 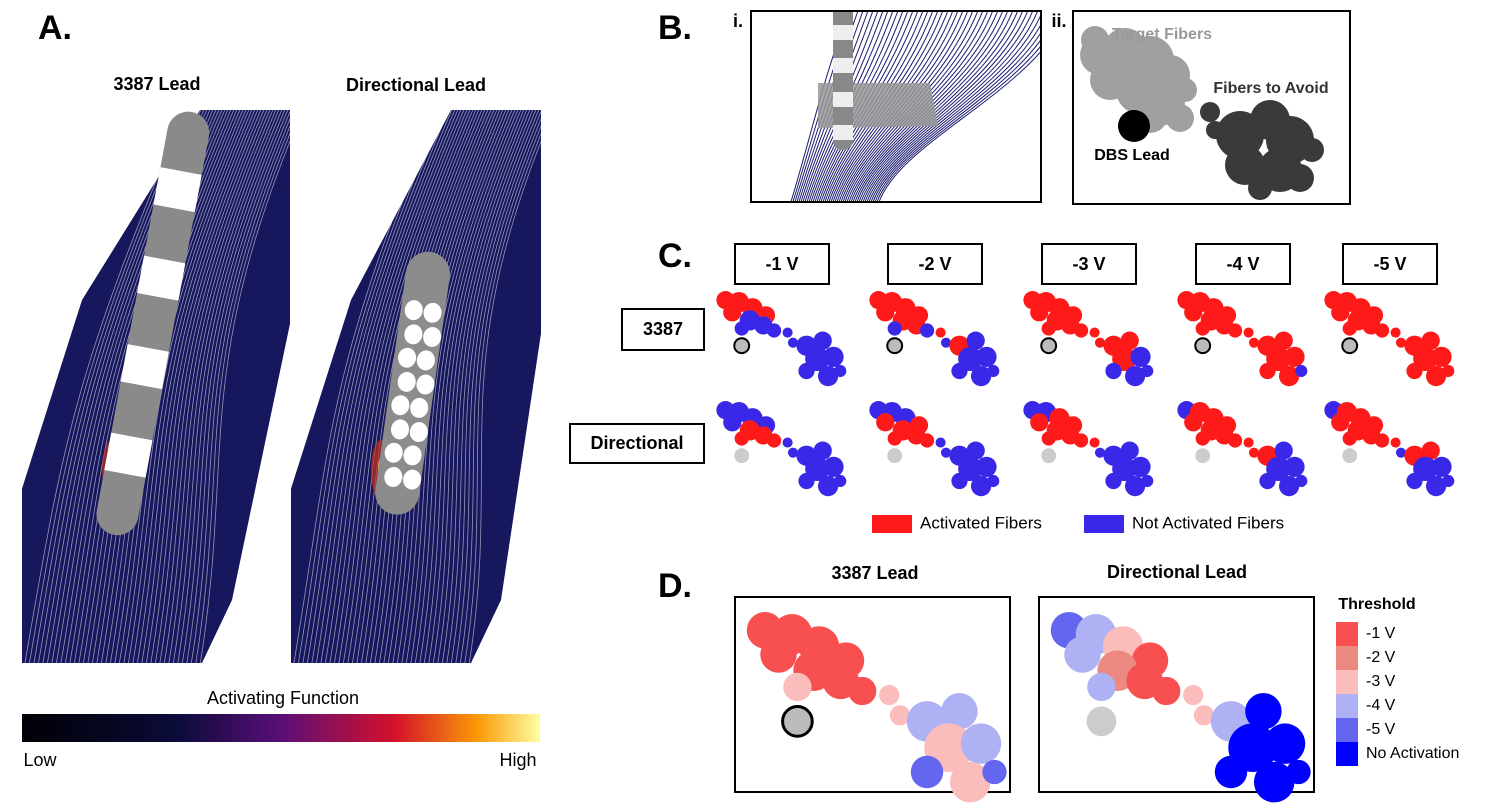 What do you see at coordinates (517, 760) in the screenshot?
I see `label: High` at bounding box center [517, 760].